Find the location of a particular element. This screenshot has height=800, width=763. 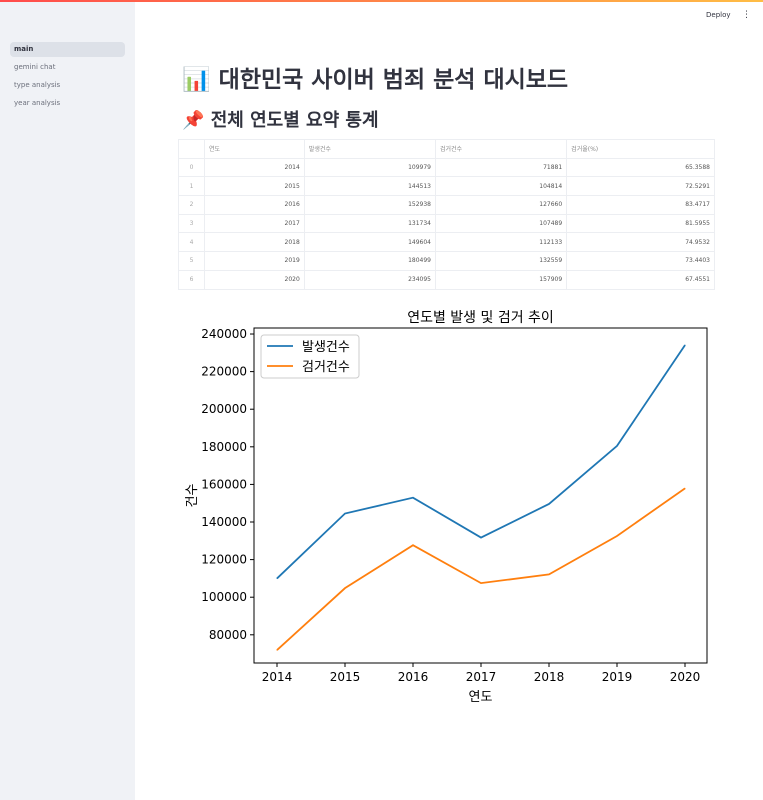

y-tick-label: 160000 is located at coordinates (224, 484).